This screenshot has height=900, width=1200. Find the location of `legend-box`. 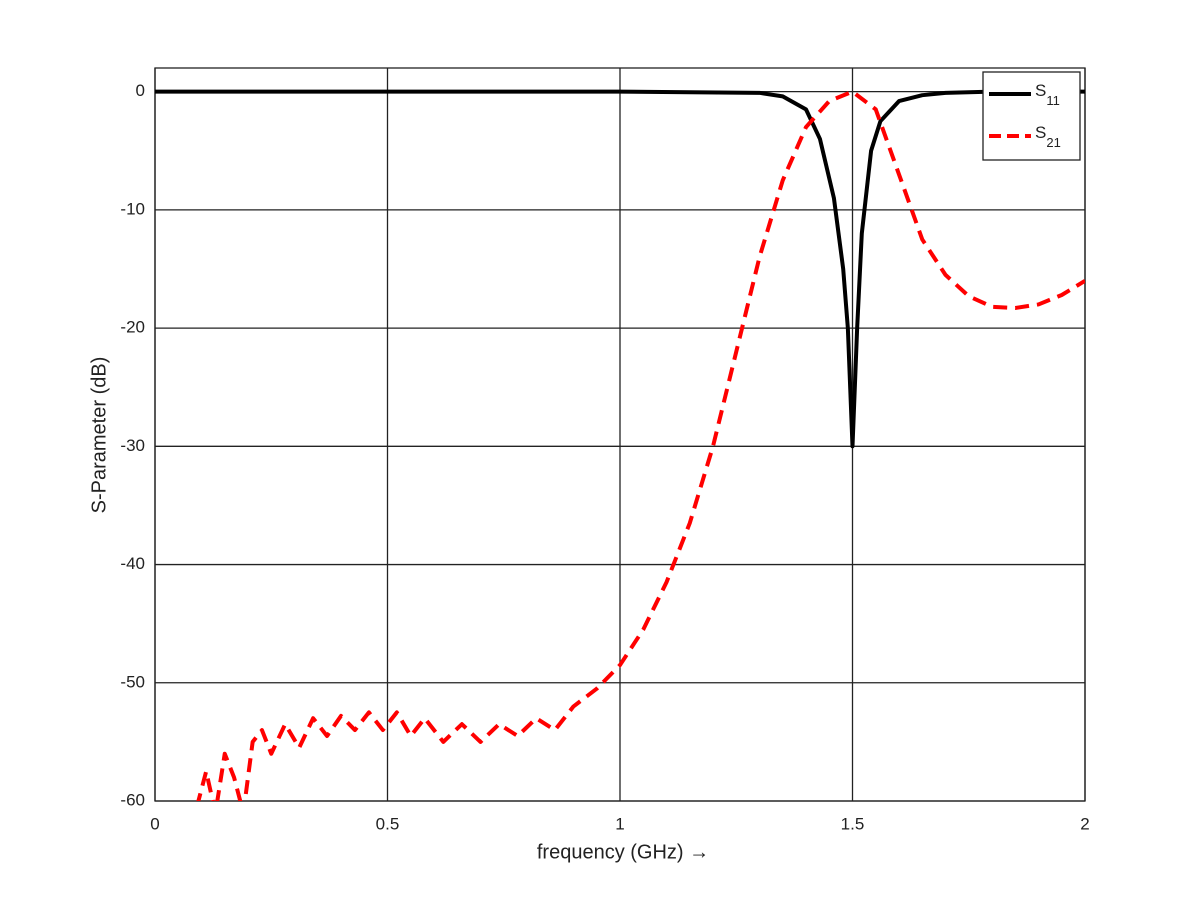

legend-box is located at coordinates (1031, 116).